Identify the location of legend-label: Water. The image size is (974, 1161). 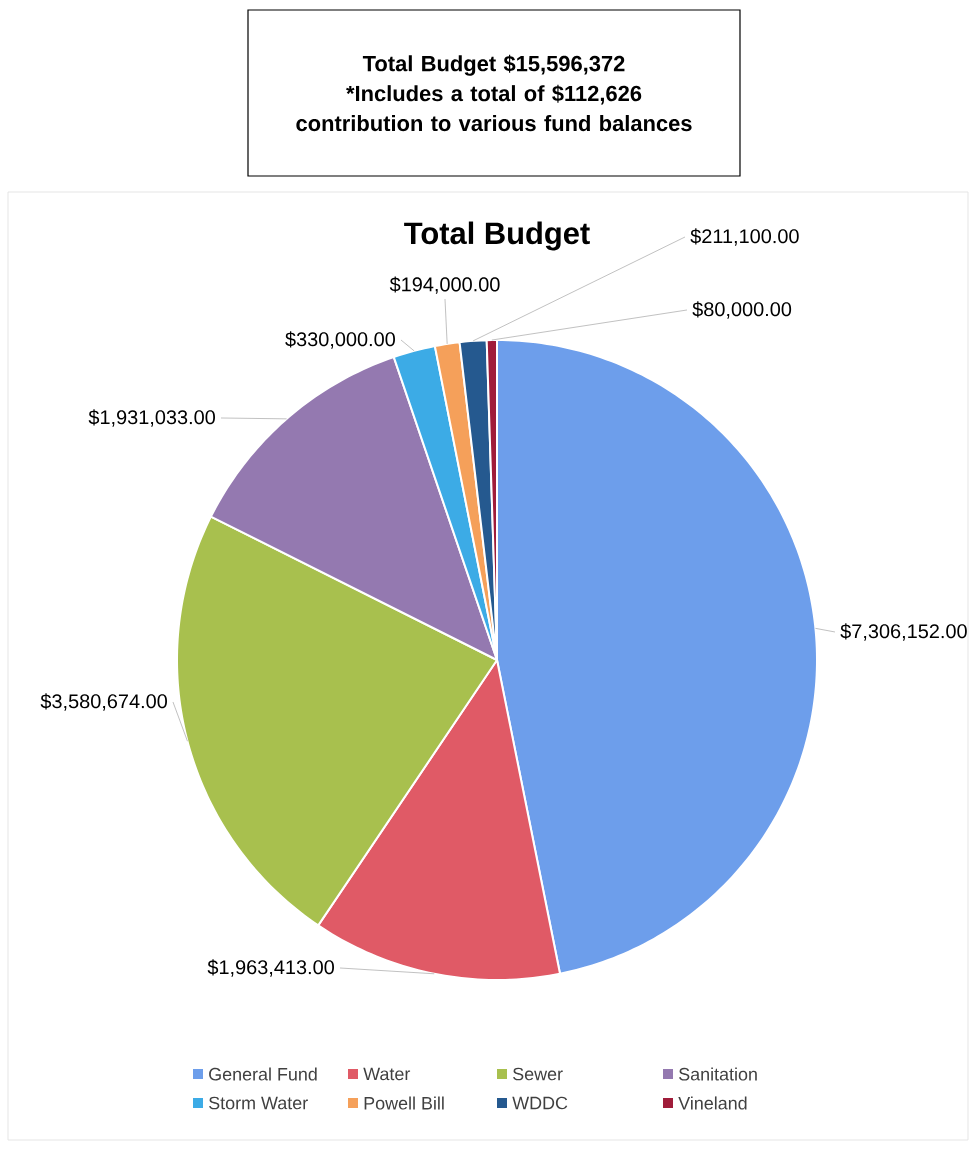
(387, 1074).